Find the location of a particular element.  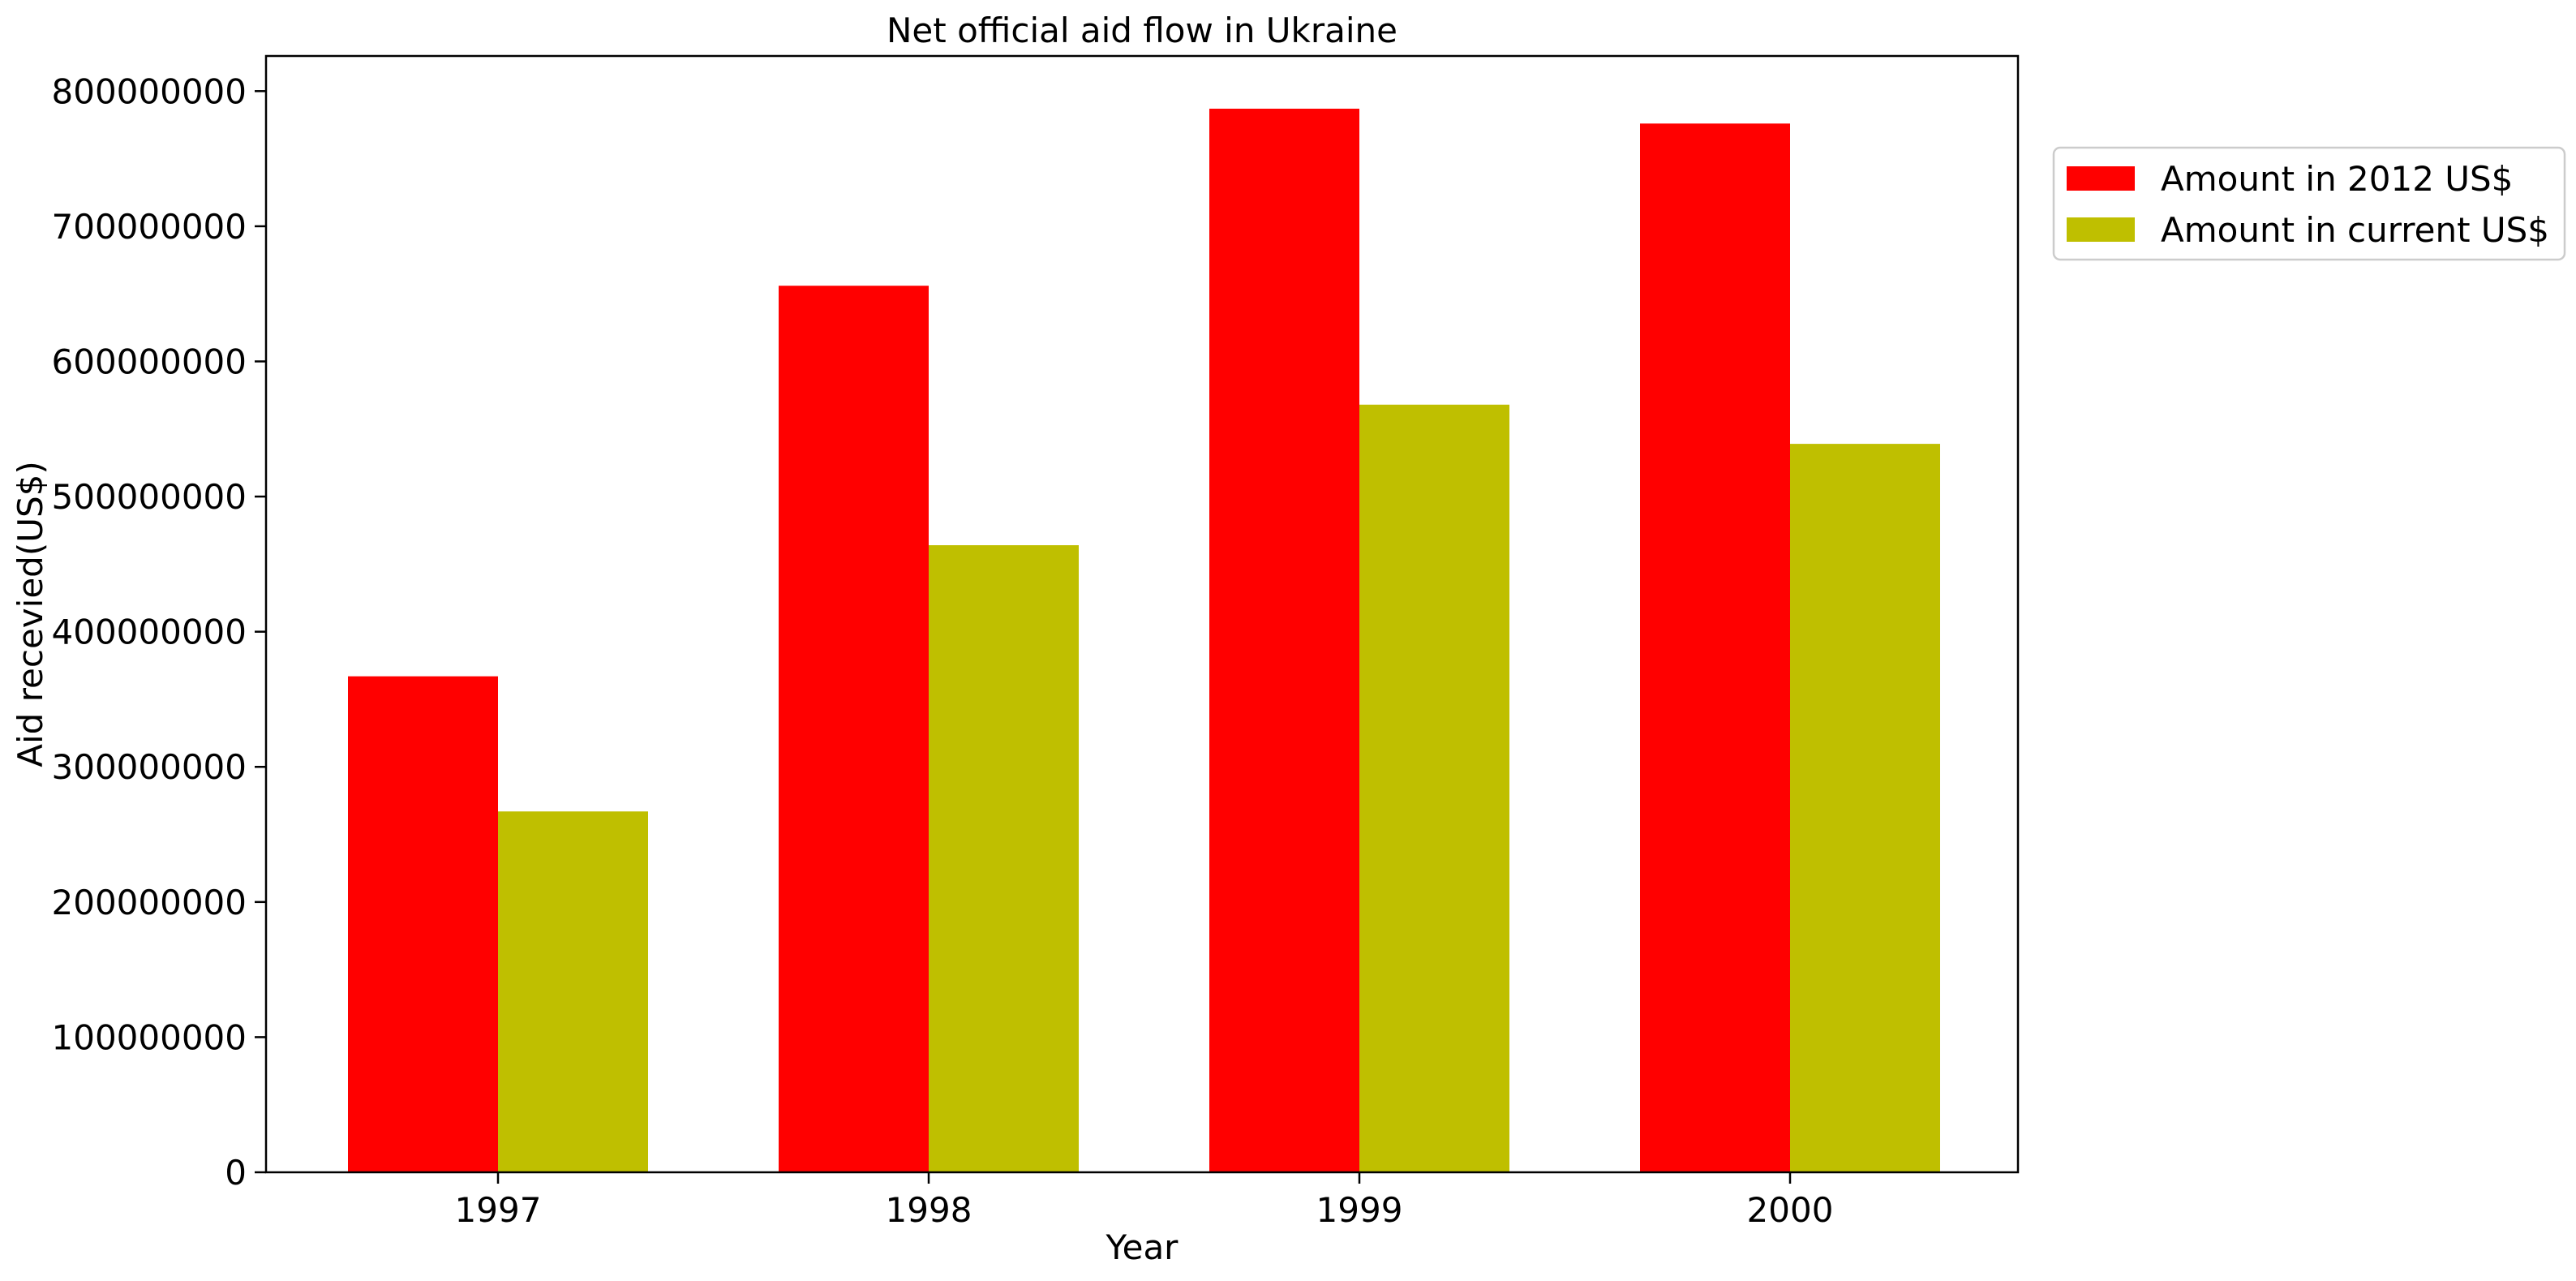

chart-title: Net official aid flow in Ukraine is located at coordinates (1142, 30).